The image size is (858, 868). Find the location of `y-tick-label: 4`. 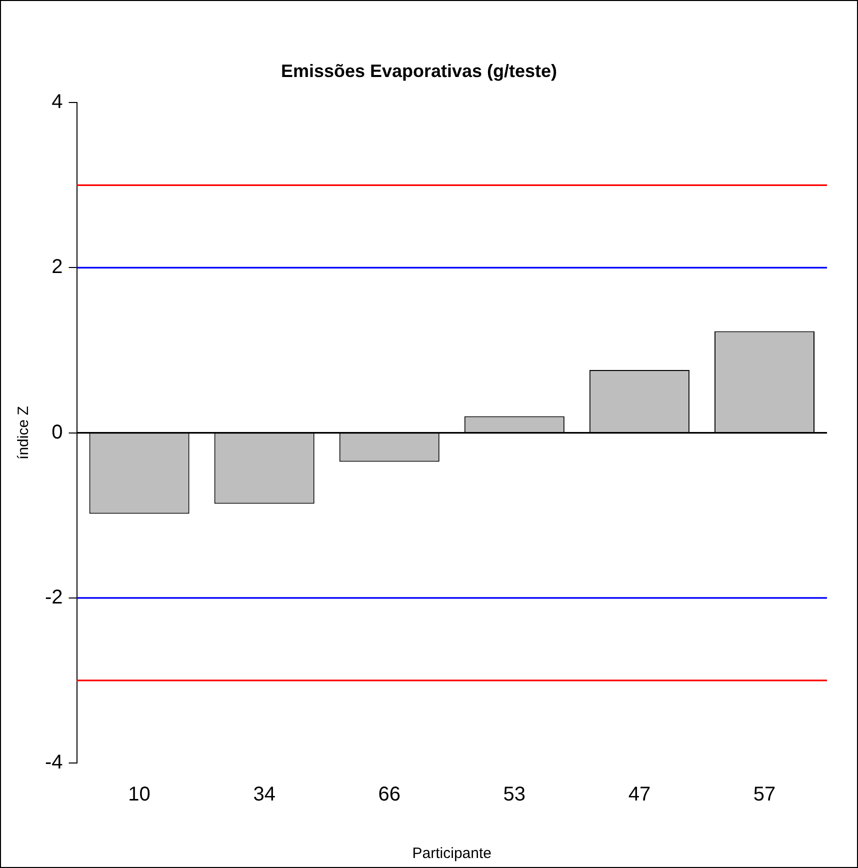

y-tick-label: 4 is located at coordinates (57, 102).